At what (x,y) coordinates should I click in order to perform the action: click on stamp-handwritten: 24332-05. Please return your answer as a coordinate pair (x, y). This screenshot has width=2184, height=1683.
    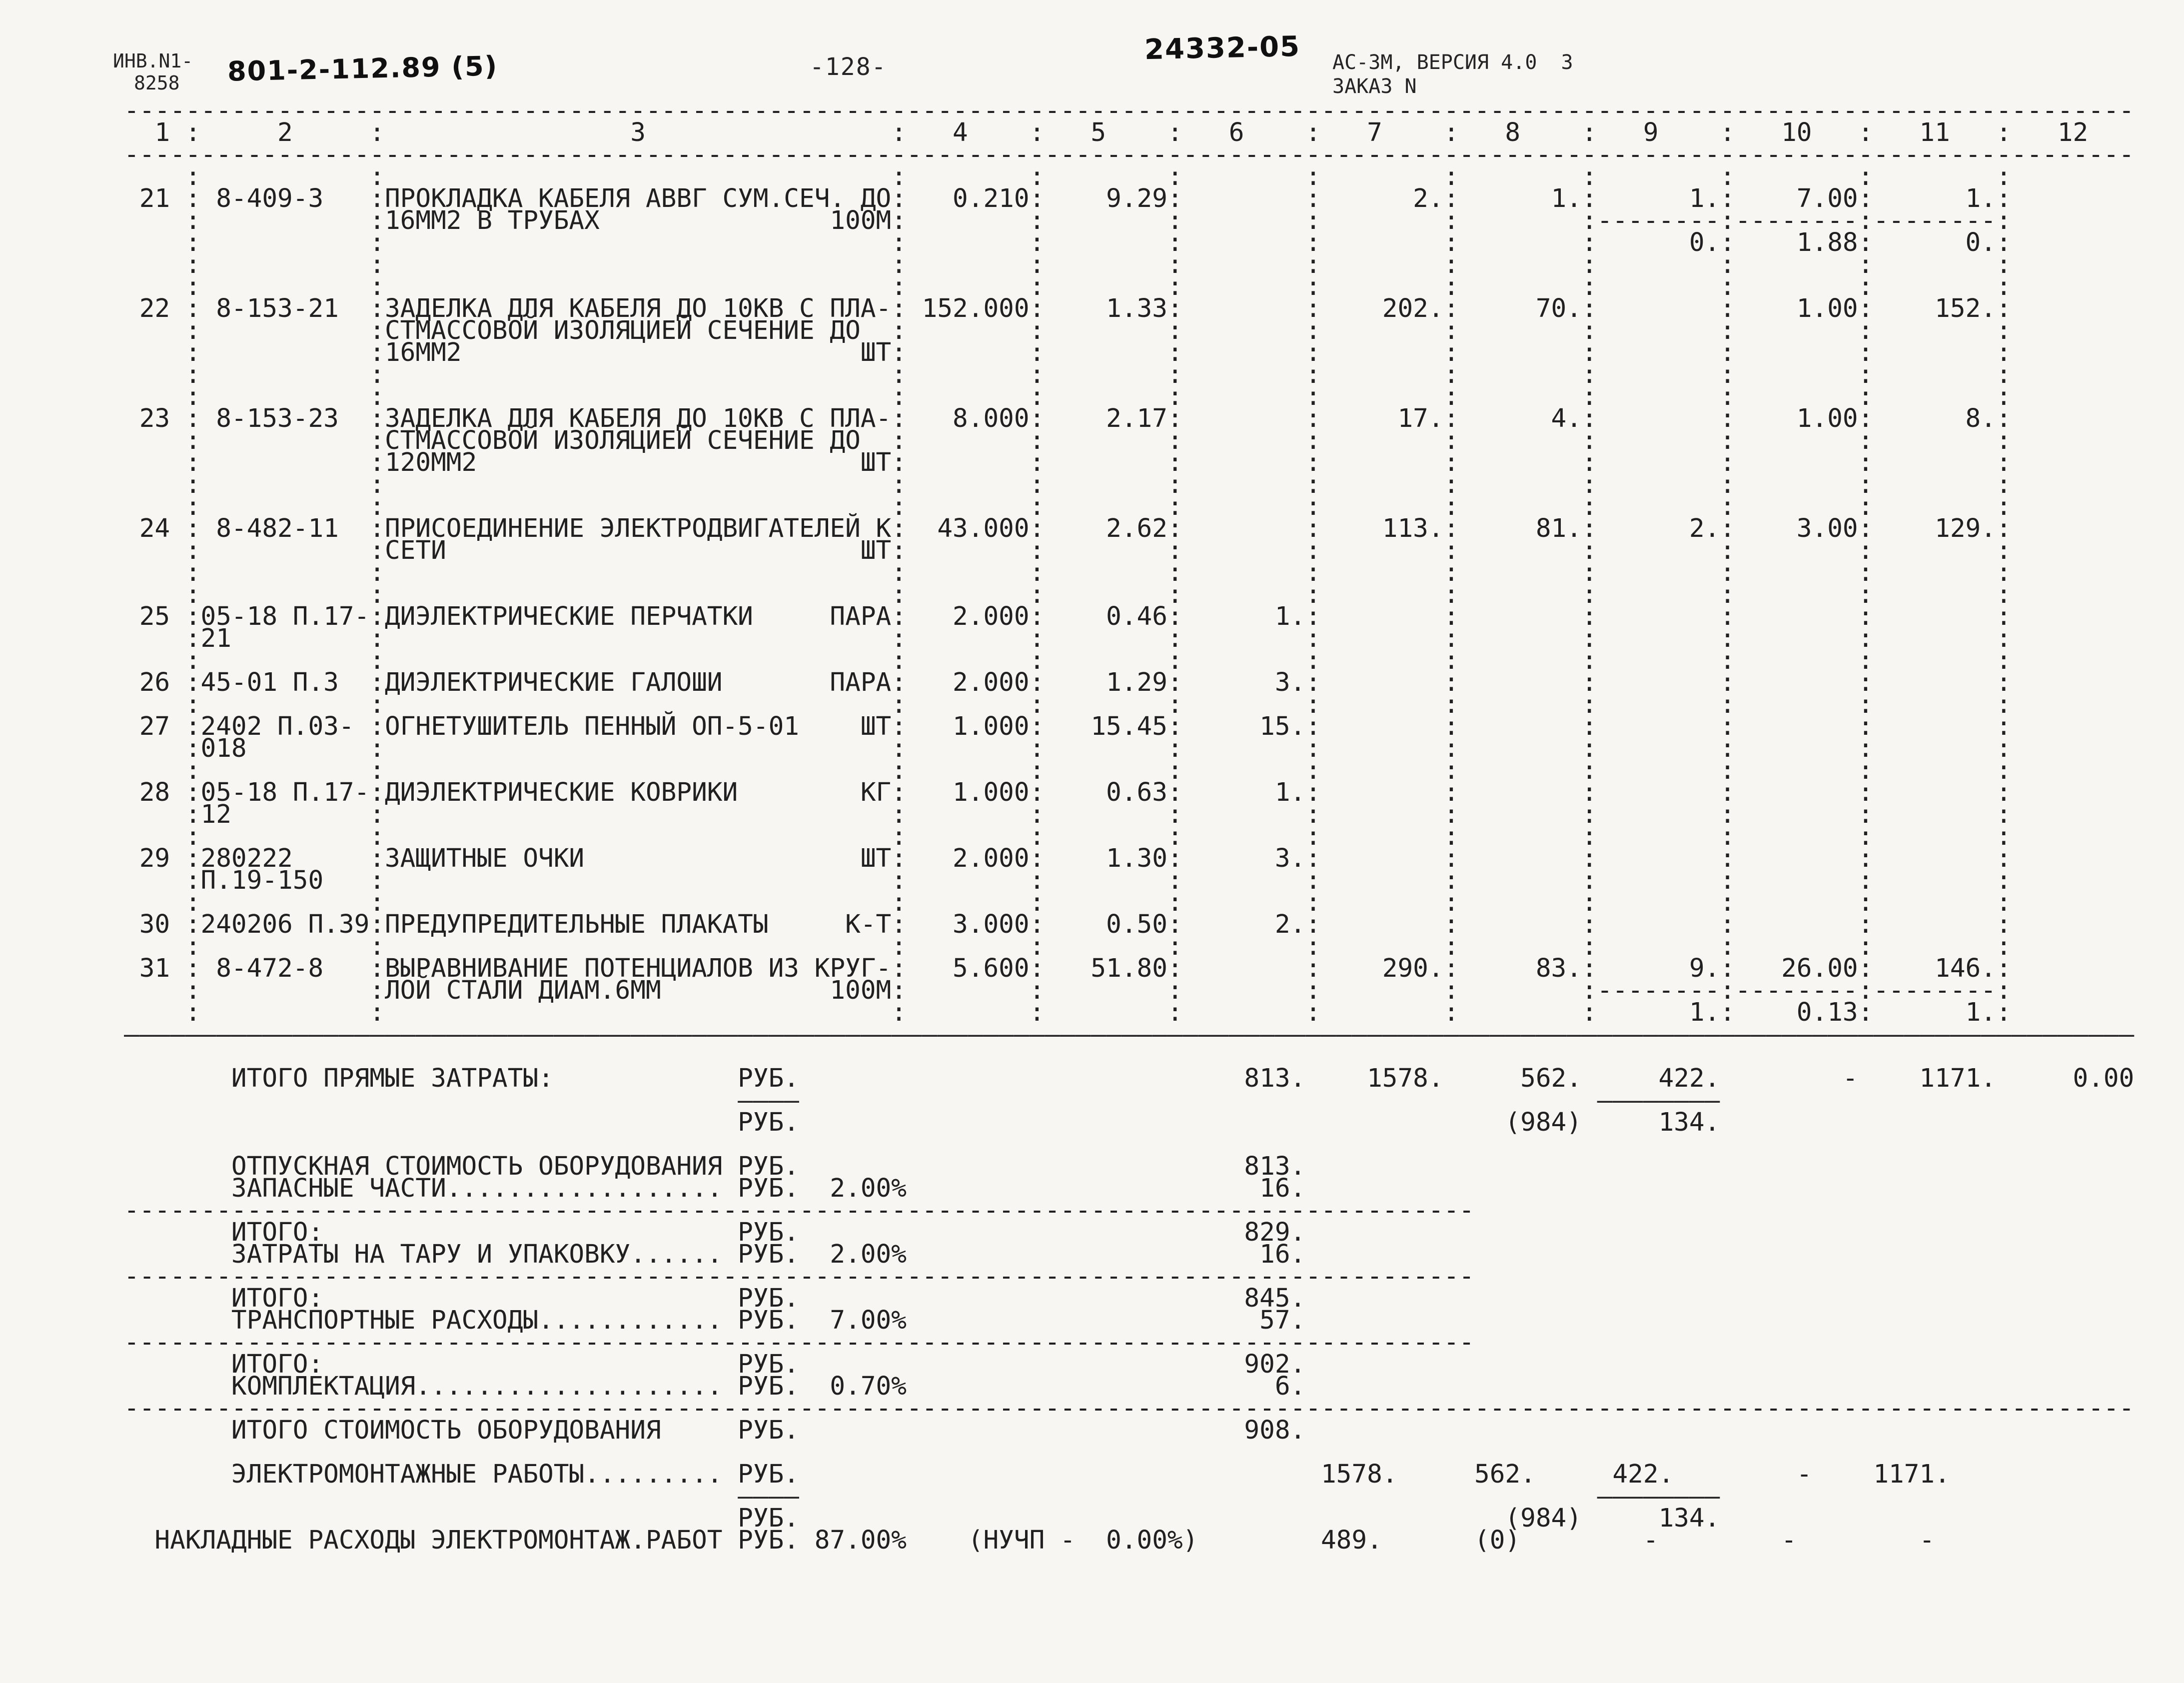
    Looking at the image, I should click on (1222, 48).